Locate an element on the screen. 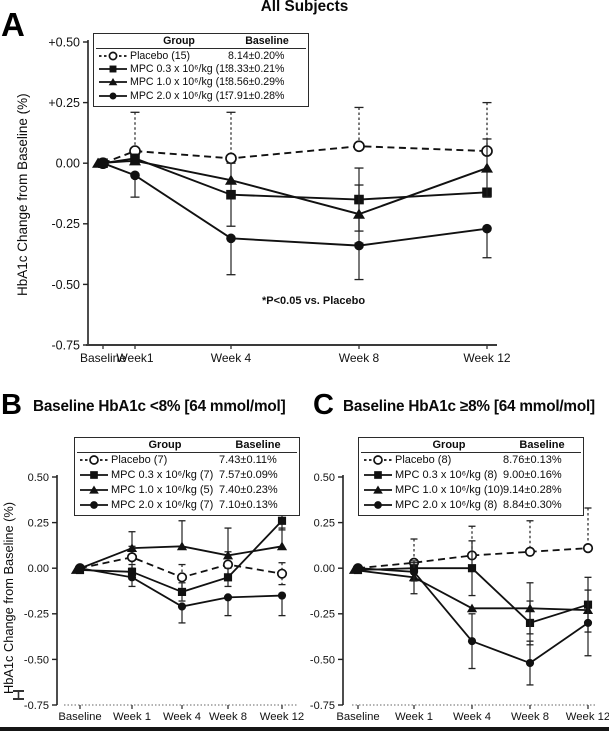 The height and width of the screenshot is (732, 609). panel-c-letter: C is located at coordinates (323, 405).